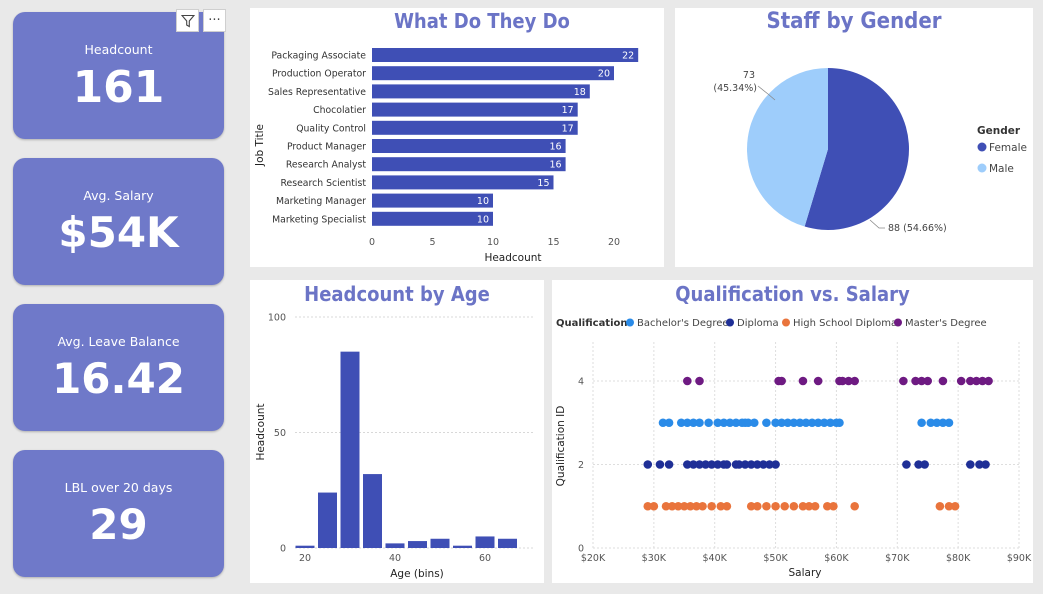  Describe the element at coordinates (118, 341) in the screenshot. I see `kpi-label: Avg. Leave Balance` at that location.